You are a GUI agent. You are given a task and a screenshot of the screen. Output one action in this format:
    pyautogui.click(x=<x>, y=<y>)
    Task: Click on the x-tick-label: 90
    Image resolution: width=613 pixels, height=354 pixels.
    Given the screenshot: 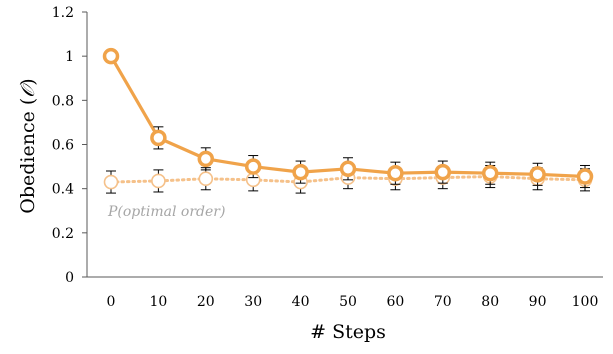 What is the action you would take?
    pyautogui.click(x=538, y=302)
    